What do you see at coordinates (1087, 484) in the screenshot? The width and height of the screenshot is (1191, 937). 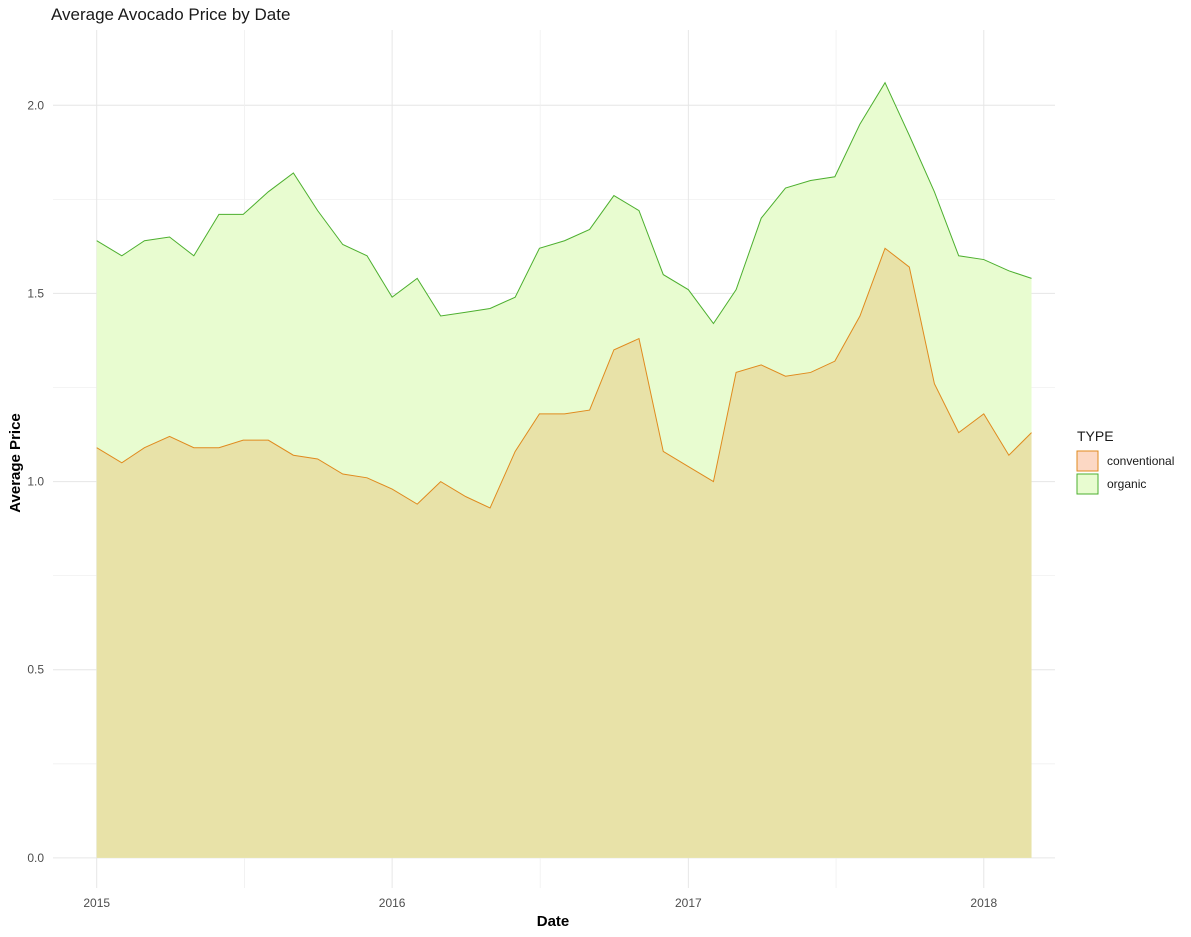 I see `legend-key-organic` at bounding box center [1087, 484].